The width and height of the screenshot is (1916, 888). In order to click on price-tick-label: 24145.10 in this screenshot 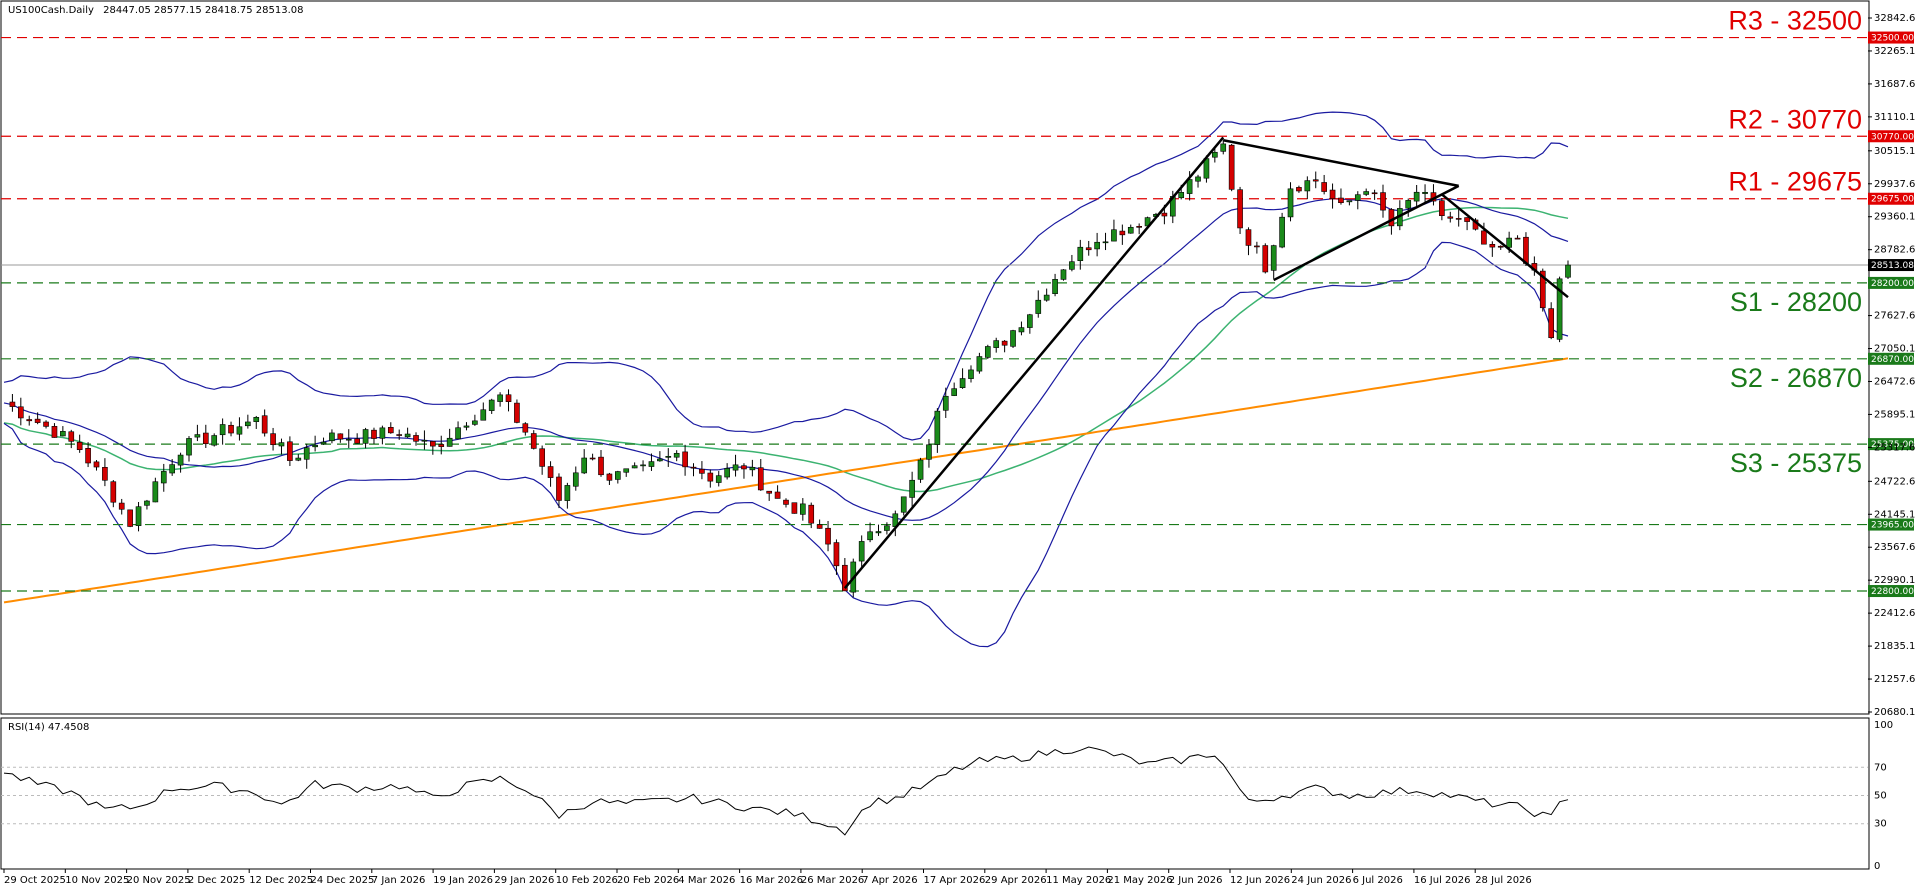, I will do `click(1895, 514)`.